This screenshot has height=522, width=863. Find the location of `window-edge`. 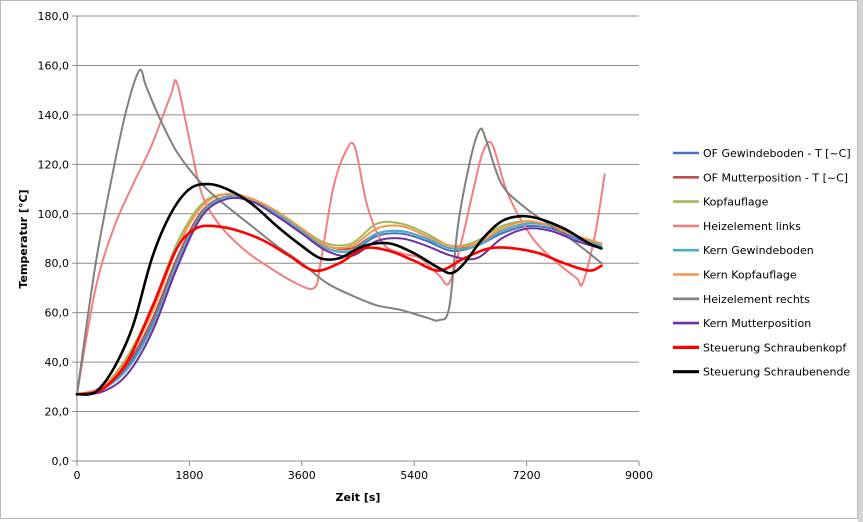

window-edge is located at coordinates (860, 261).